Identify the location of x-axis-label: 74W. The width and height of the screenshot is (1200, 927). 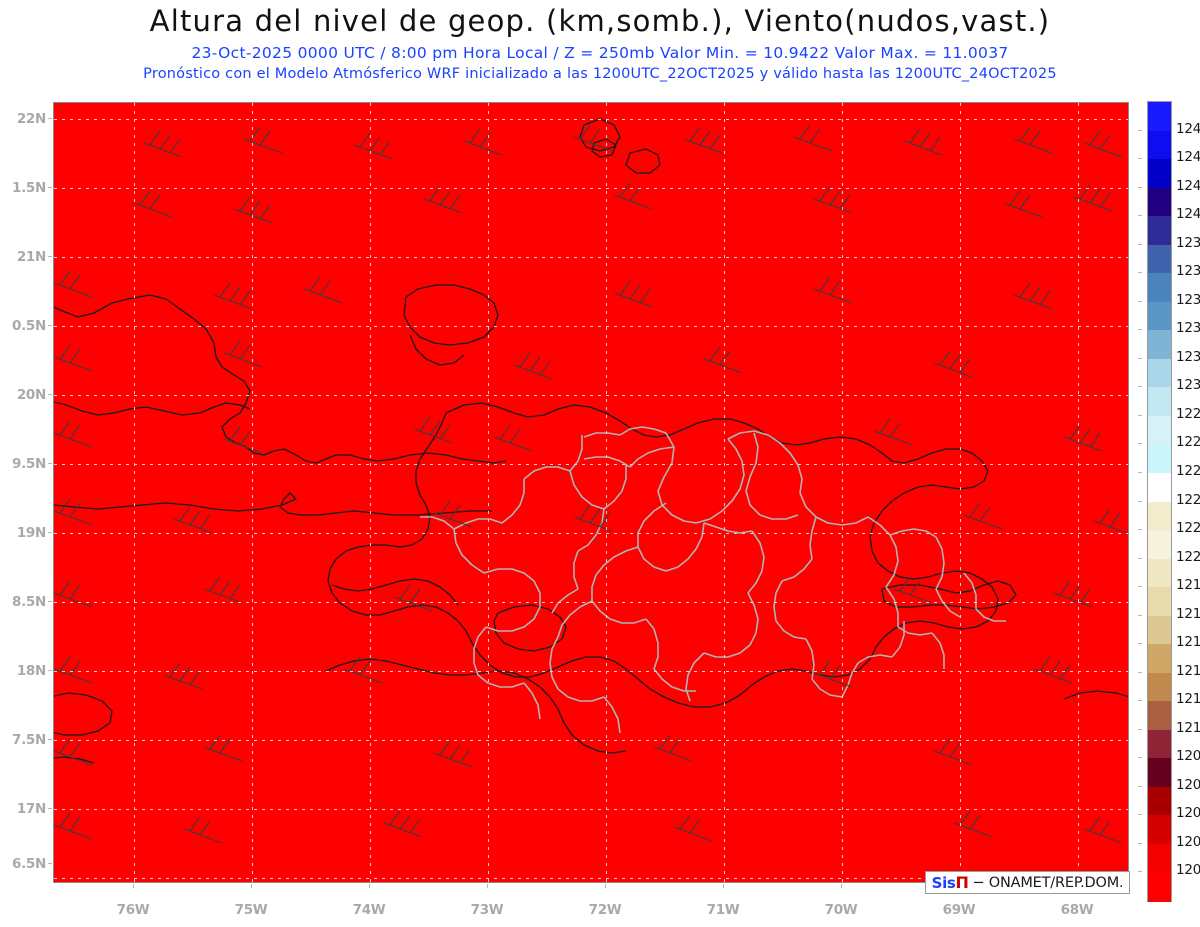
(369, 910).